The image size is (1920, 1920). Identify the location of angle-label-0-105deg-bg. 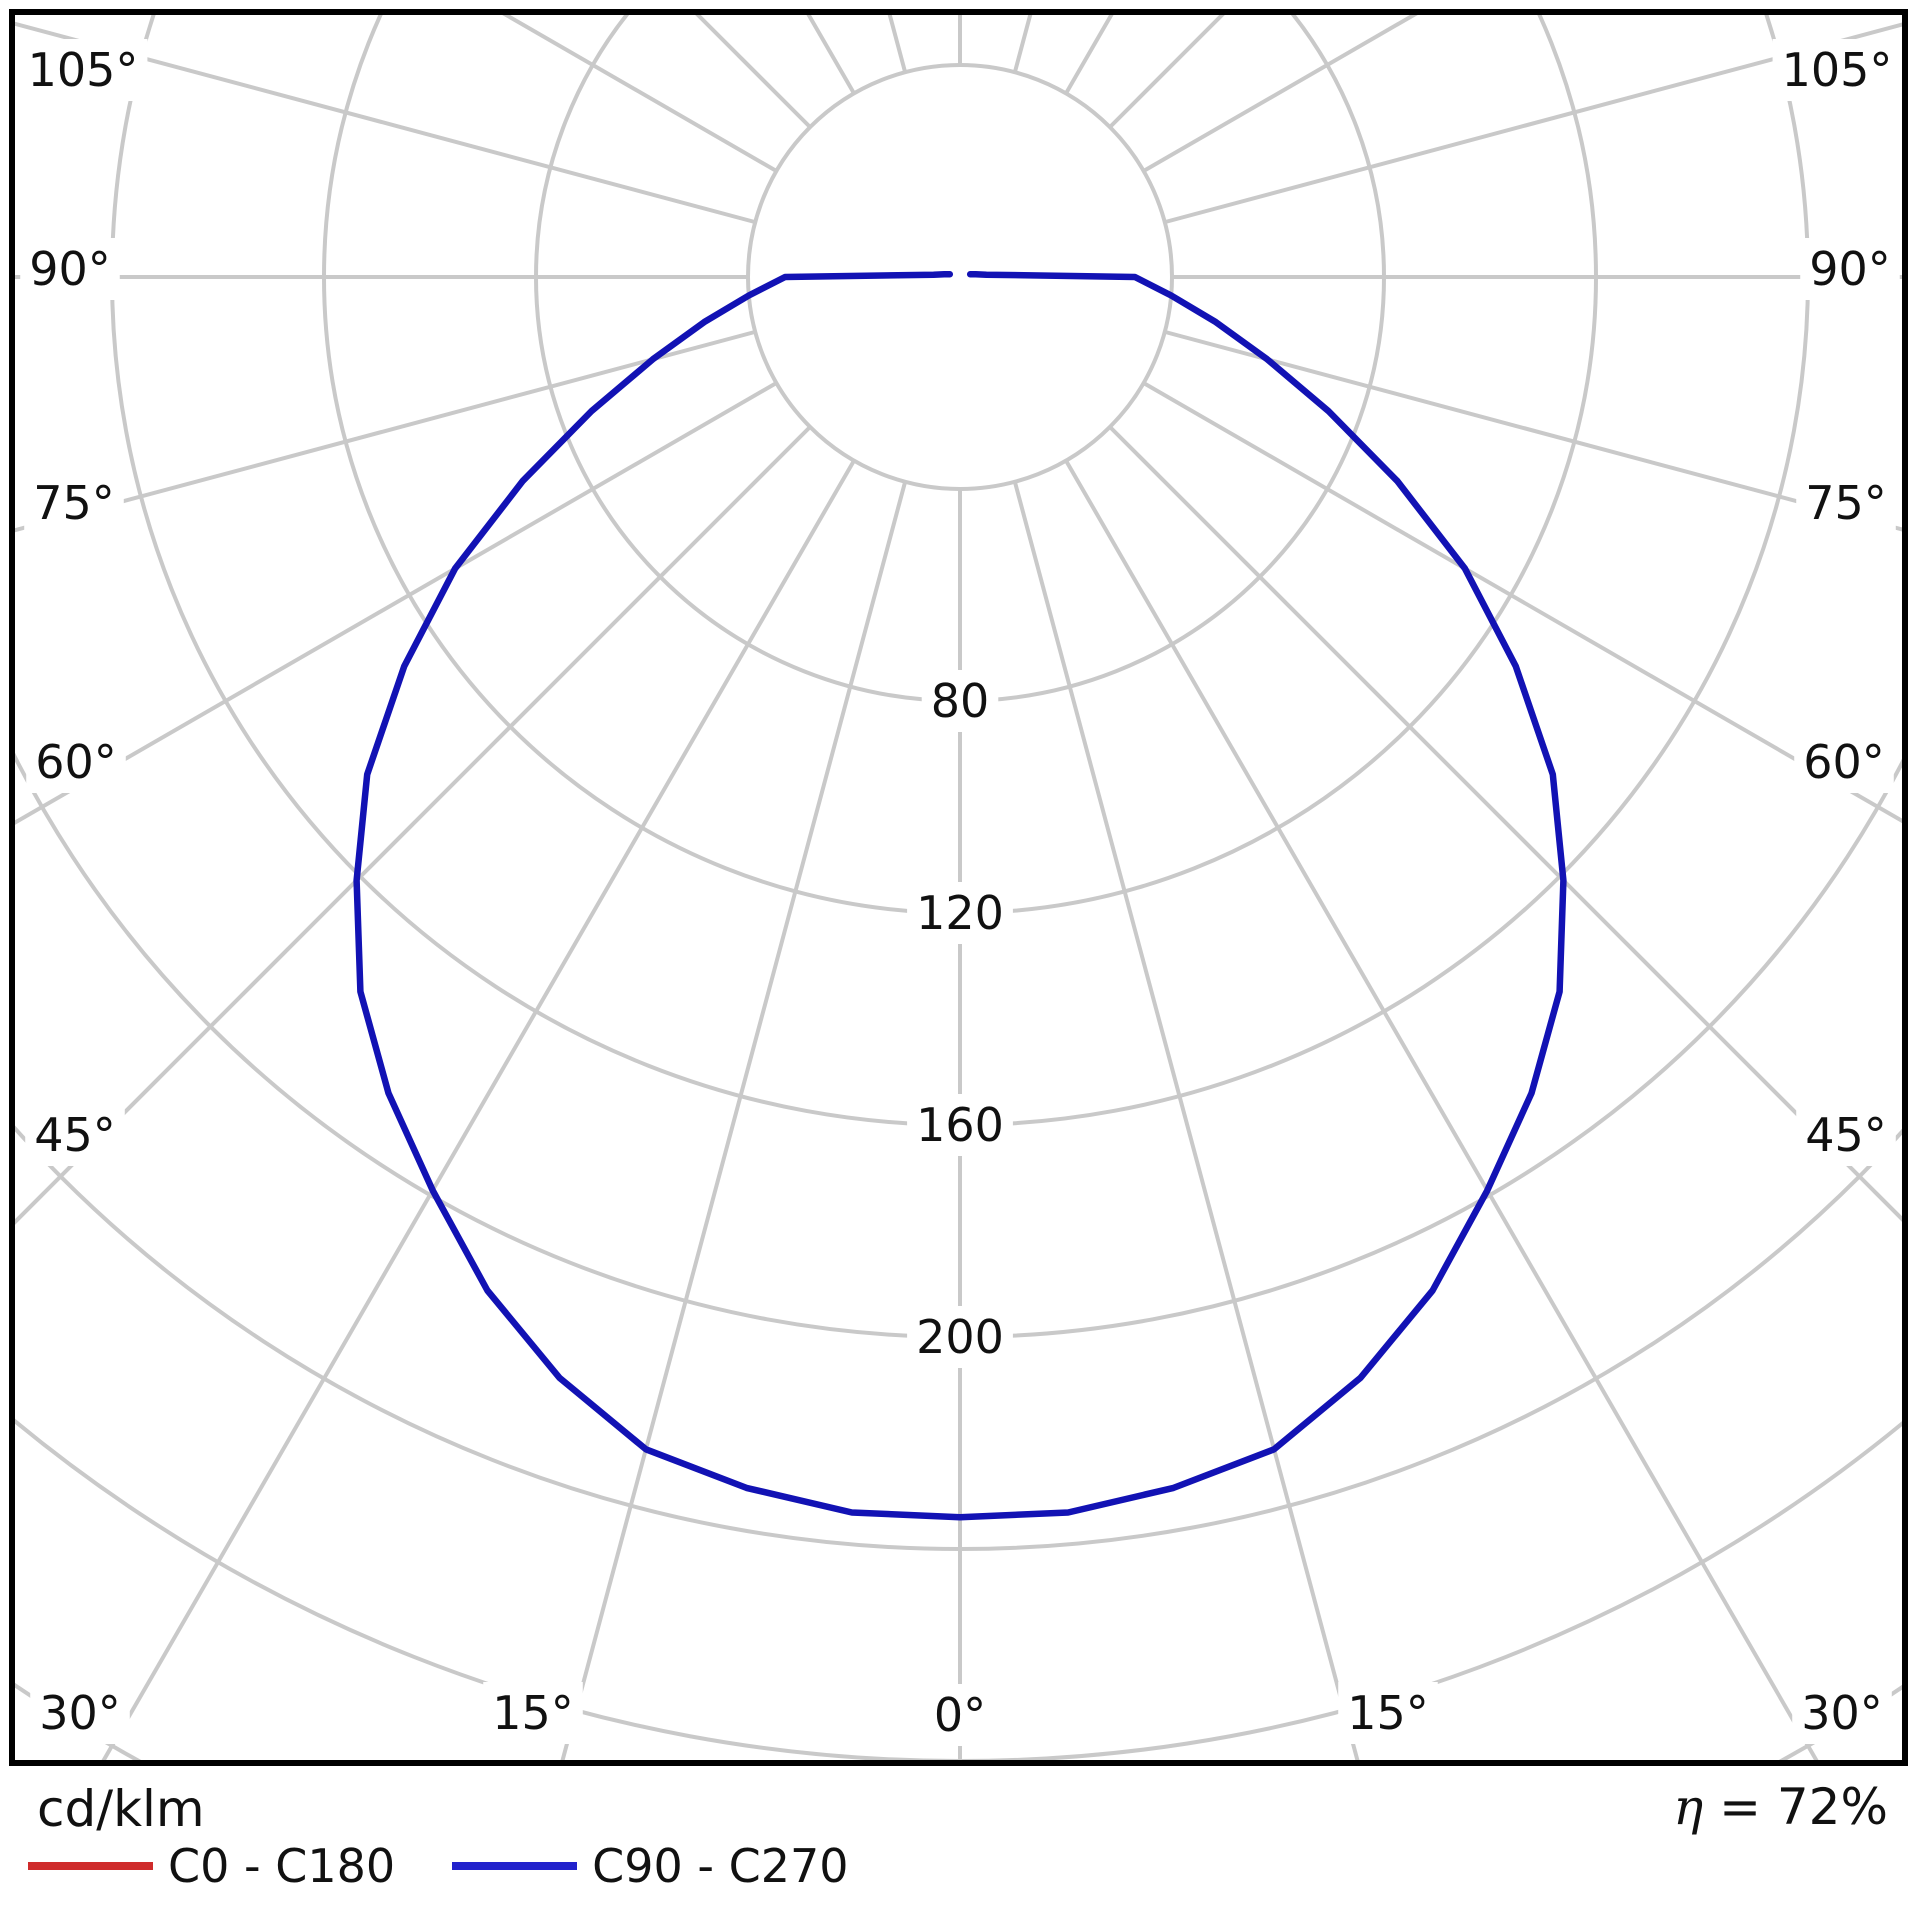
(83, 70).